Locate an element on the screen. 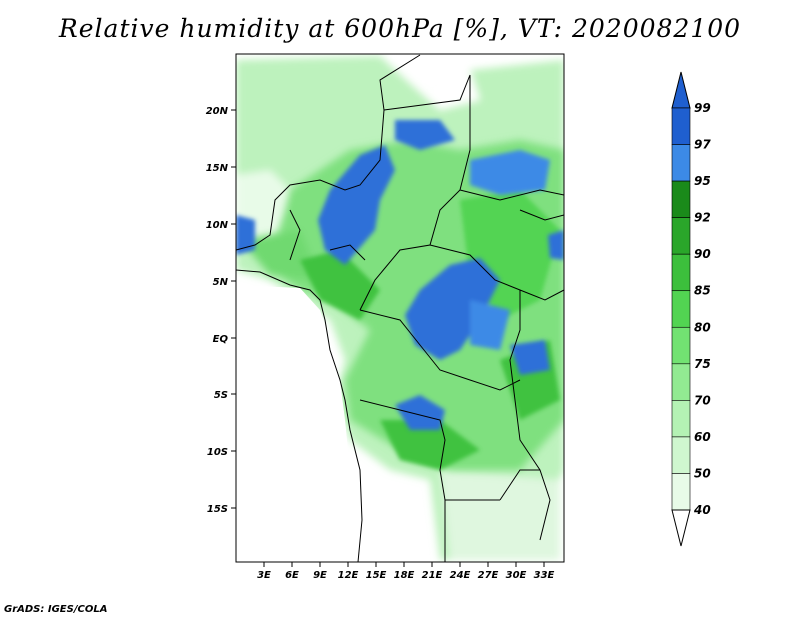 This screenshot has width=800, height=618. grads-credit: GrADS: IGES/COLA is located at coordinates (56, 609).